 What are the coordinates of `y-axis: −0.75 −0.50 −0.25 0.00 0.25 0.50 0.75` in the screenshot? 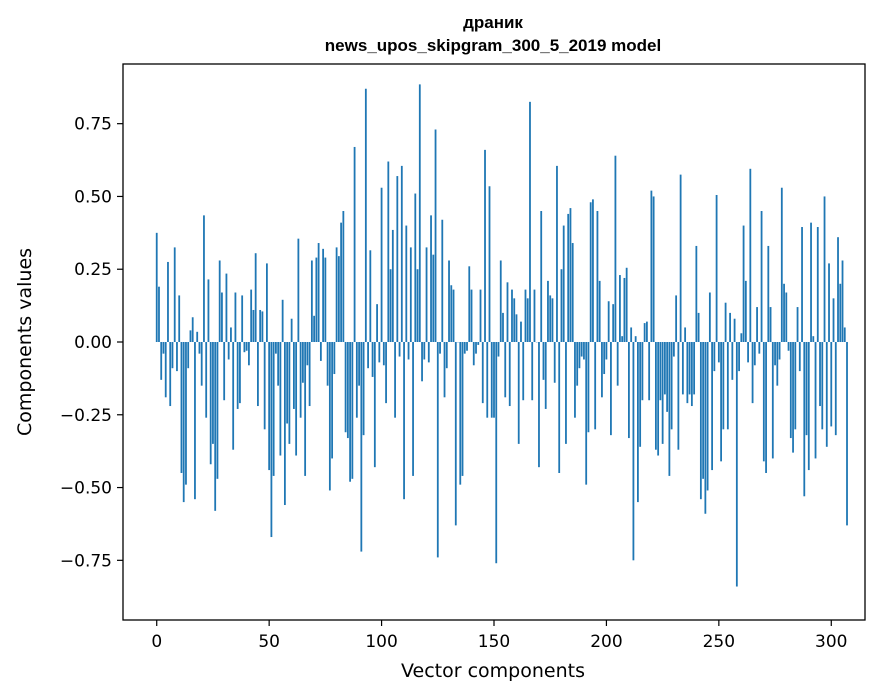 It's located at (91, 343).